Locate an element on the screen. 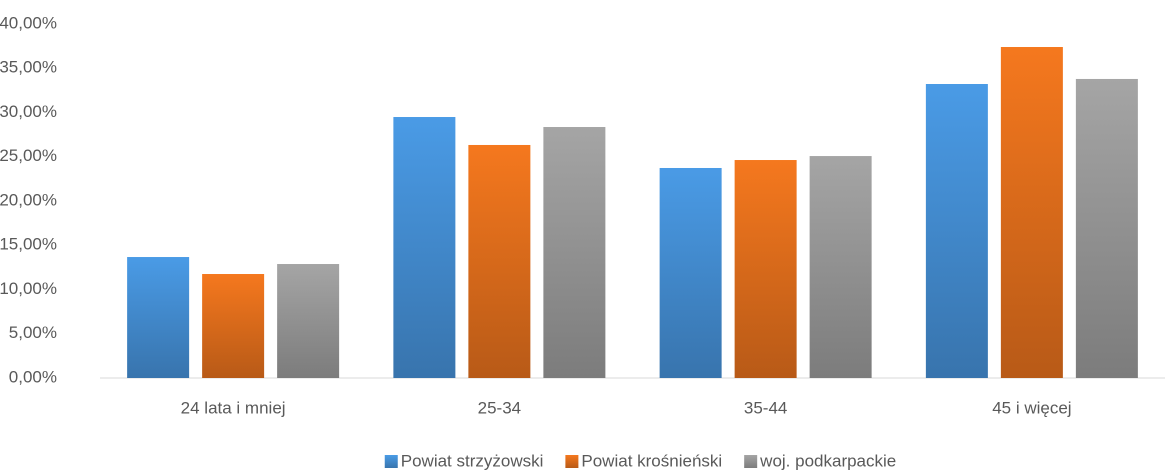 This screenshot has height=471, width=1173. legend-label: Powiat krośnieński is located at coordinates (651, 460).